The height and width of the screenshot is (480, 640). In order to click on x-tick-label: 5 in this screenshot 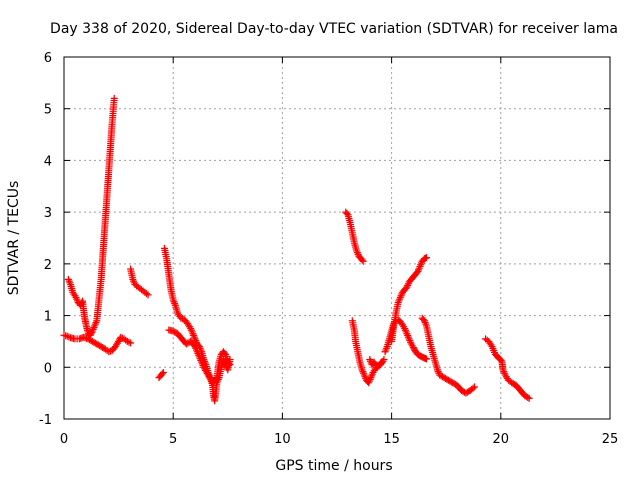, I will do `click(173, 439)`.